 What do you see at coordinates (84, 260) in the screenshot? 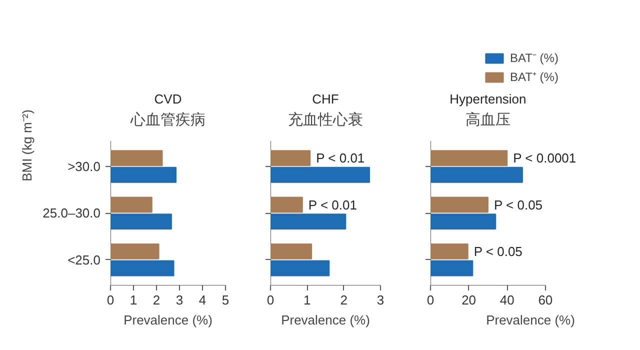
I see `y-tick-label: <25.0` at bounding box center [84, 260].